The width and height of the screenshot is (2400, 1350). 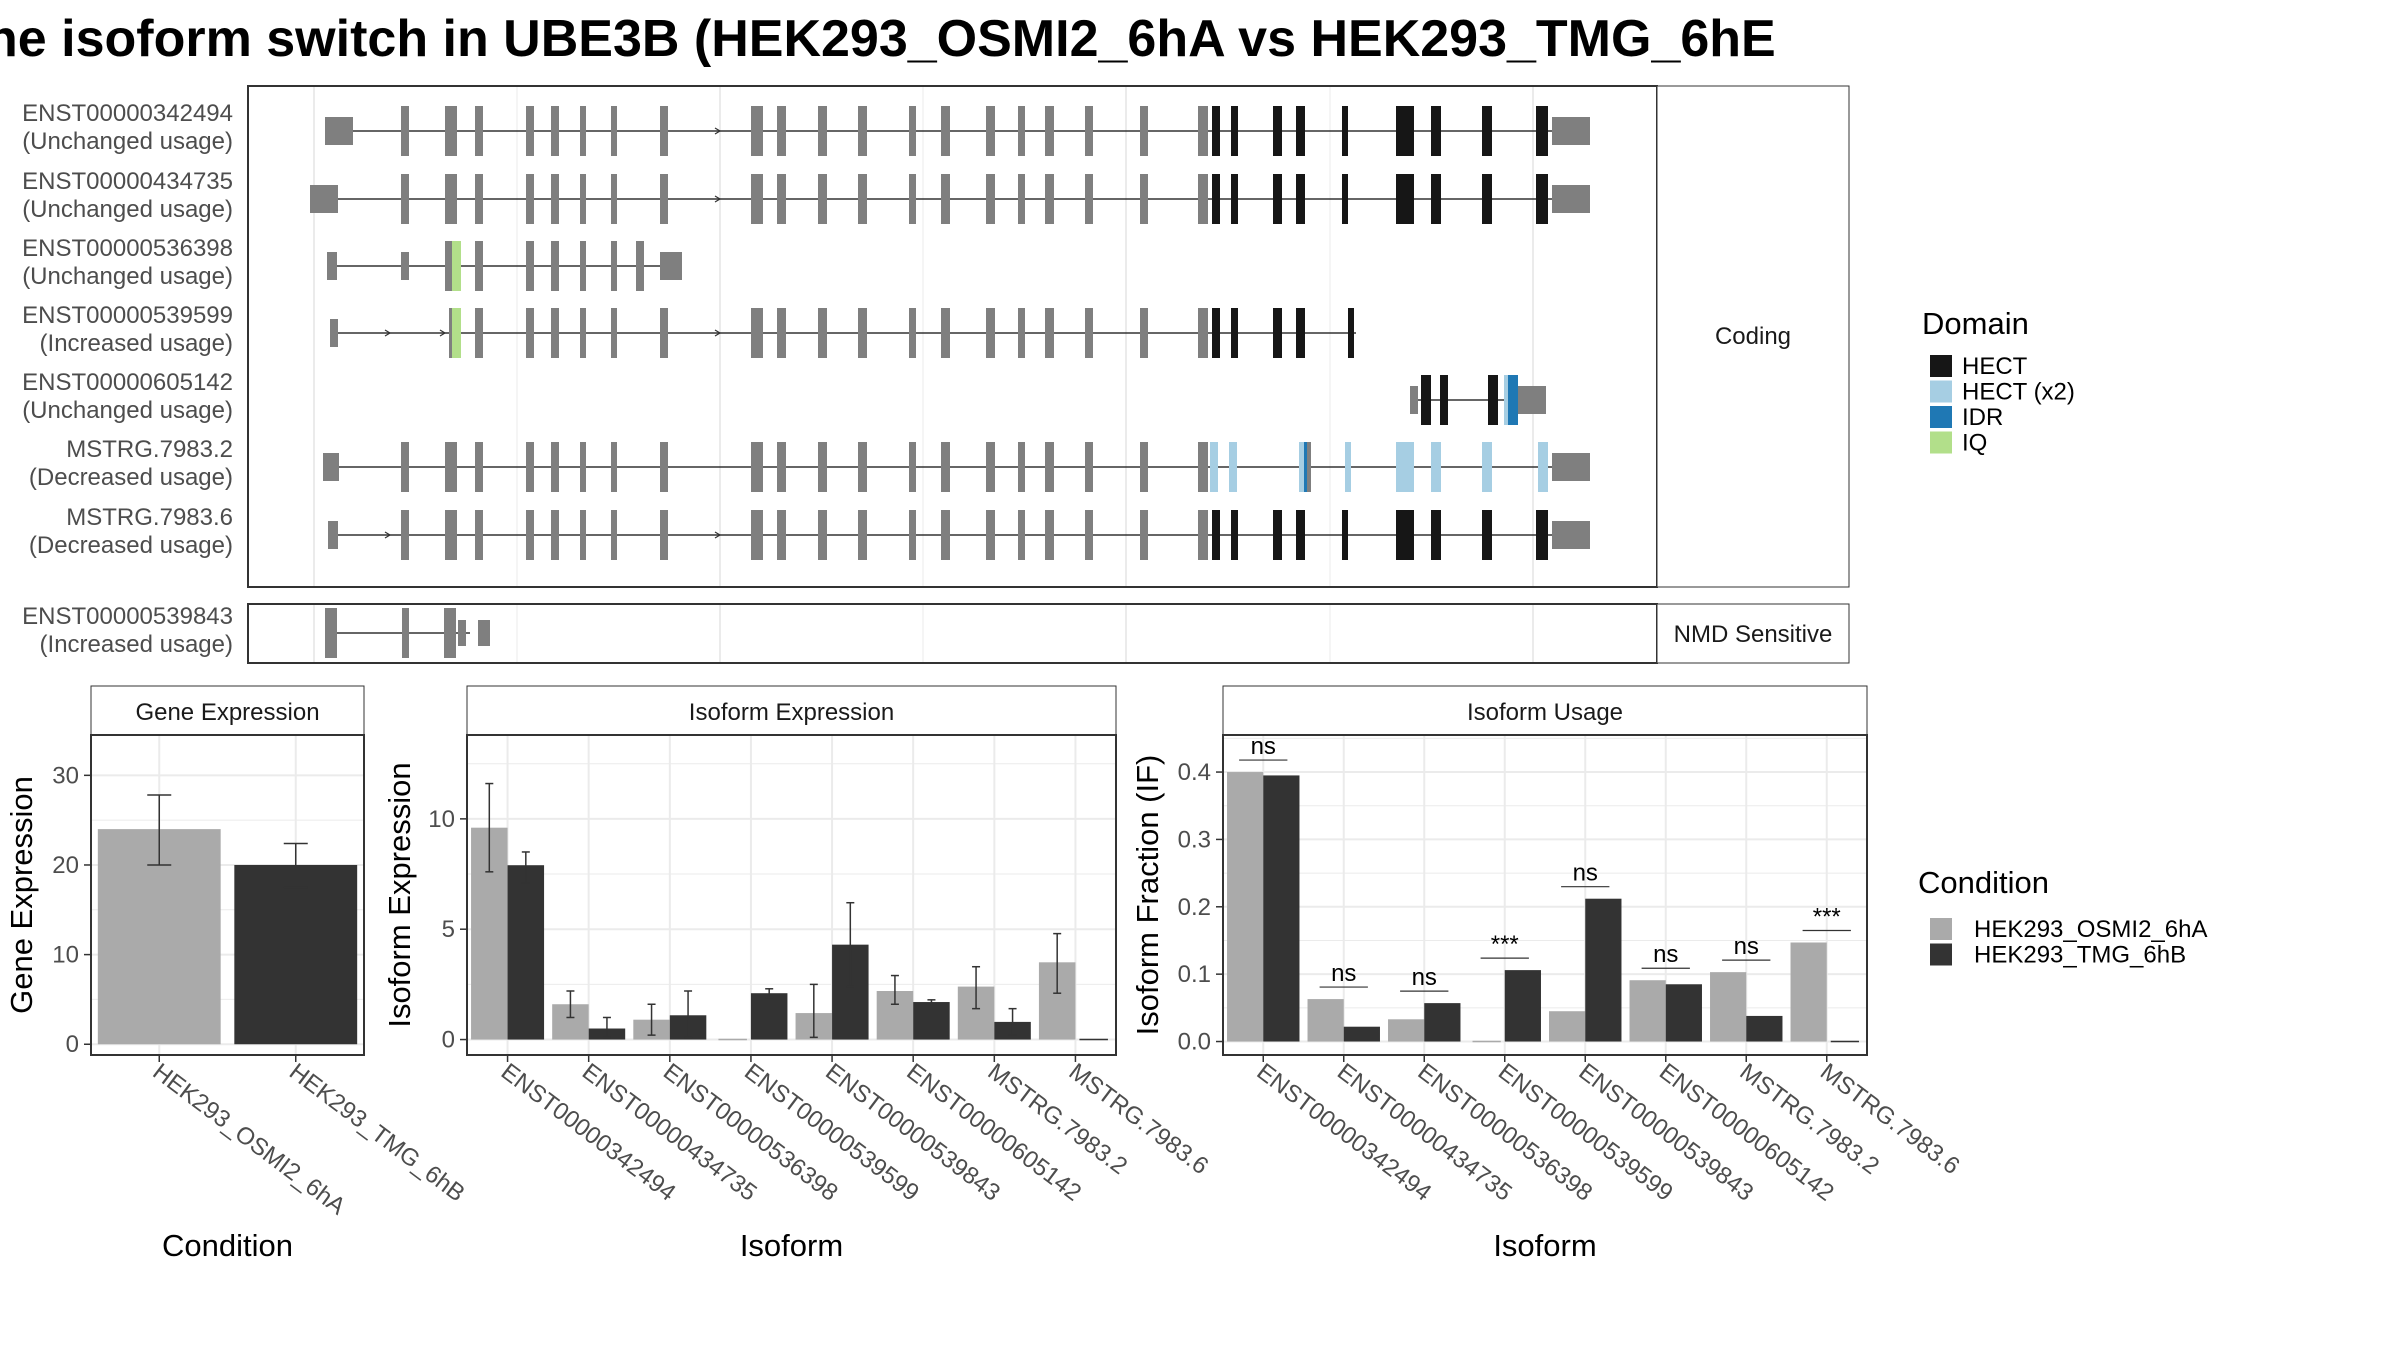 I want to click on transcript-id-label: ENST00000605142, so click(x=127, y=382).